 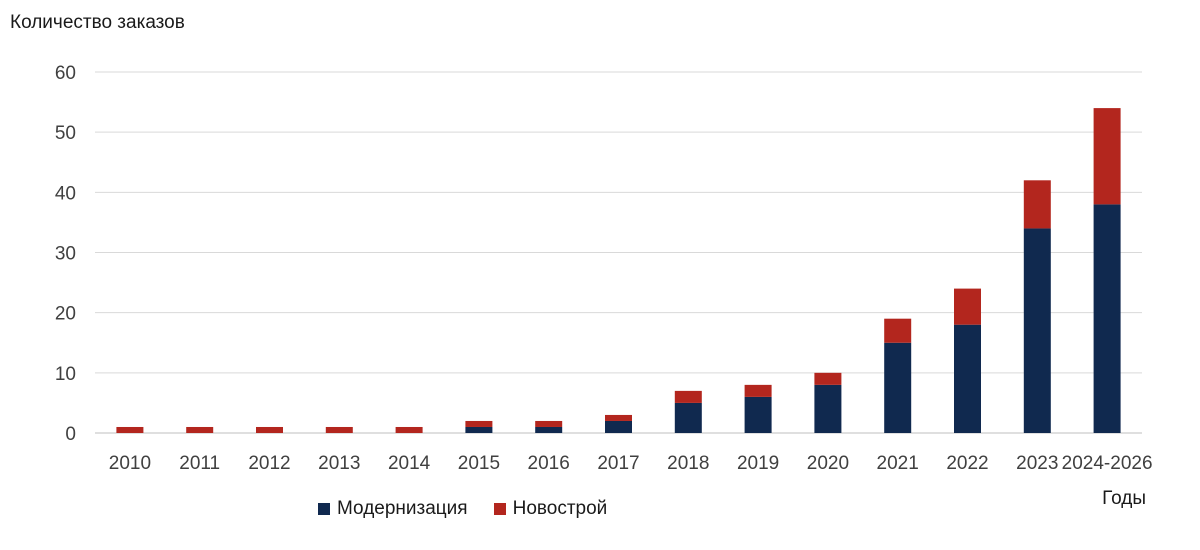 What do you see at coordinates (828, 463) in the screenshot?
I see `x-tick-label: 2020` at bounding box center [828, 463].